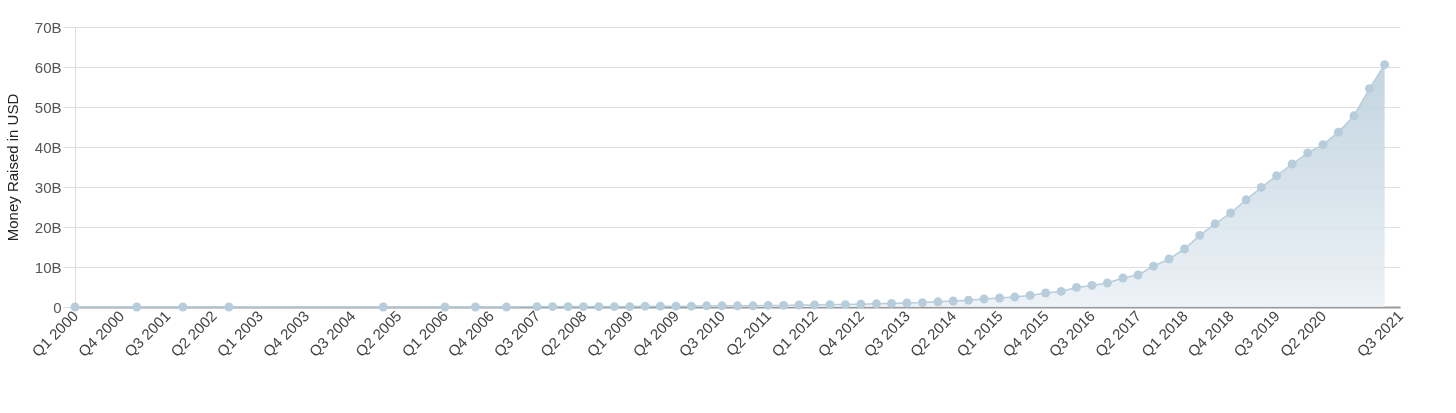  What do you see at coordinates (57, 307) in the screenshot?
I see `y-tick-label: 0` at bounding box center [57, 307].